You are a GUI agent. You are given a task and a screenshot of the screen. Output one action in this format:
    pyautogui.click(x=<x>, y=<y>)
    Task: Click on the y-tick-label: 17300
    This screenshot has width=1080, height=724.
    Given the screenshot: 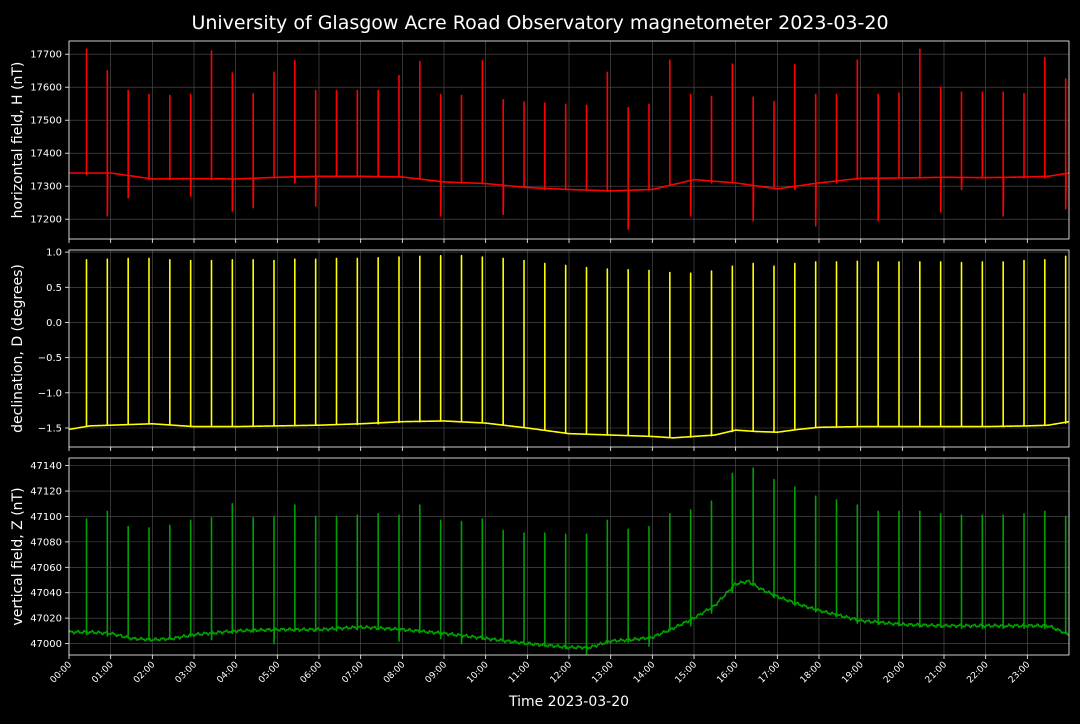 What is the action you would take?
    pyautogui.click(x=46, y=187)
    